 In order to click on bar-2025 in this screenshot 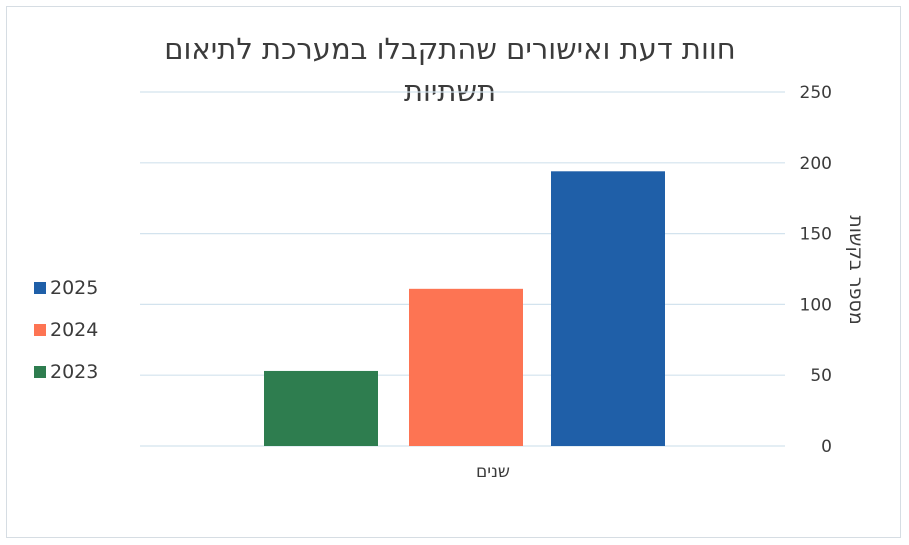, I will do `click(608, 308)`.